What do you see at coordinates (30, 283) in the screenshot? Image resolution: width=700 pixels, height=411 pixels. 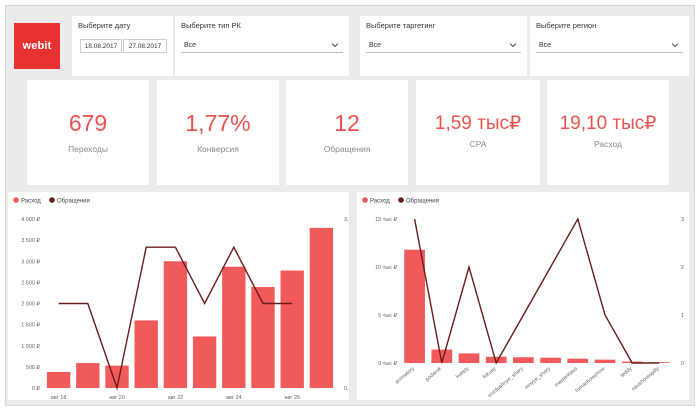 I see `y-left-tick-label: 2 500 ₽` at bounding box center [30, 283].